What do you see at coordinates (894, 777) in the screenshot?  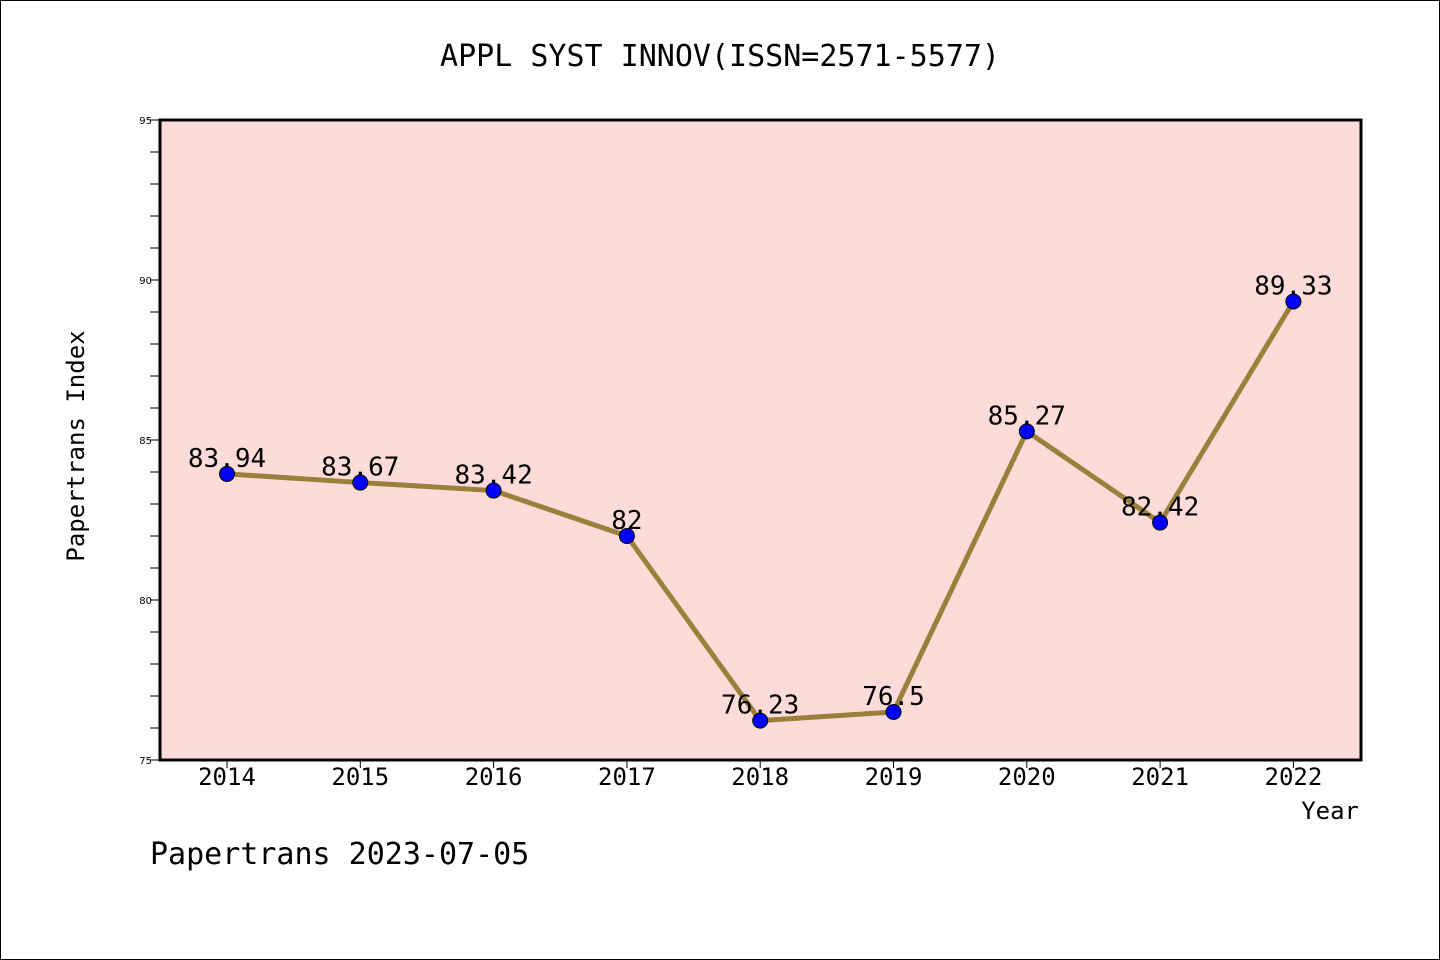 I see `x-tick-label: 2019` at bounding box center [894, 777].